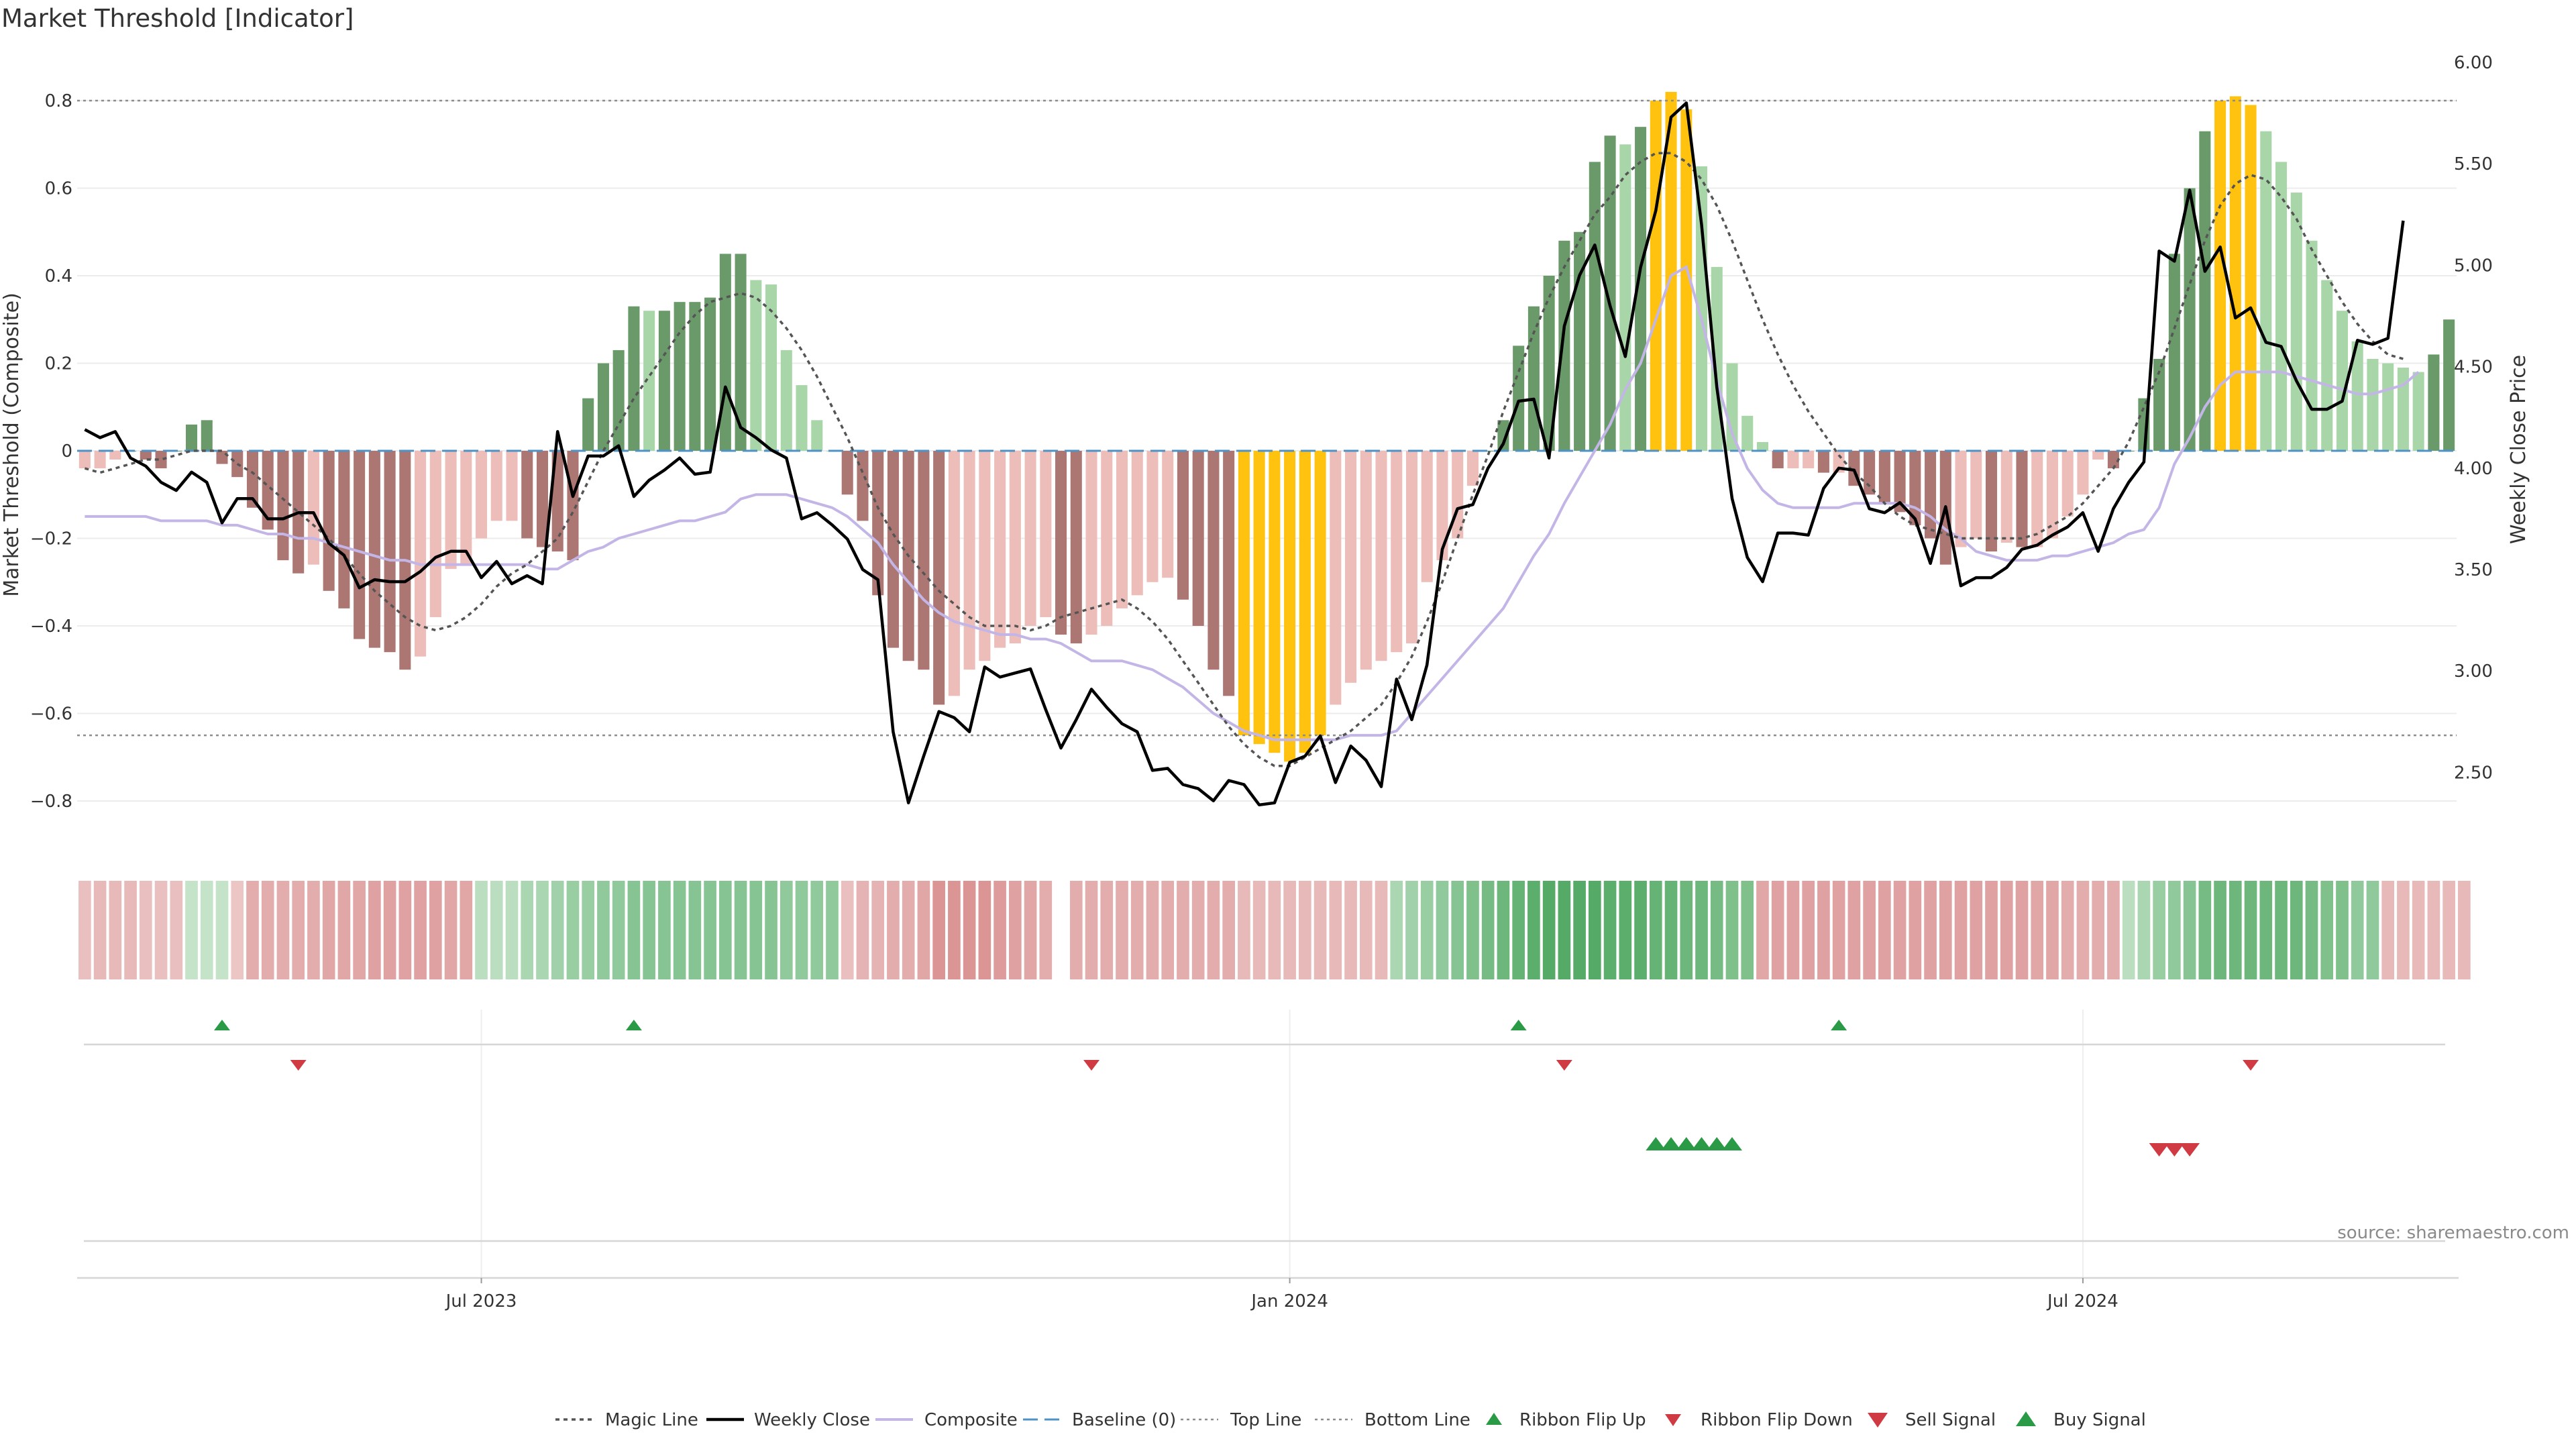 Image resolution: width=2576 pixels, height=1449 pixels. Describe the element at coordinates (51, 539) in the screenshot. I see `left-tick-label: −0.2` at that location.